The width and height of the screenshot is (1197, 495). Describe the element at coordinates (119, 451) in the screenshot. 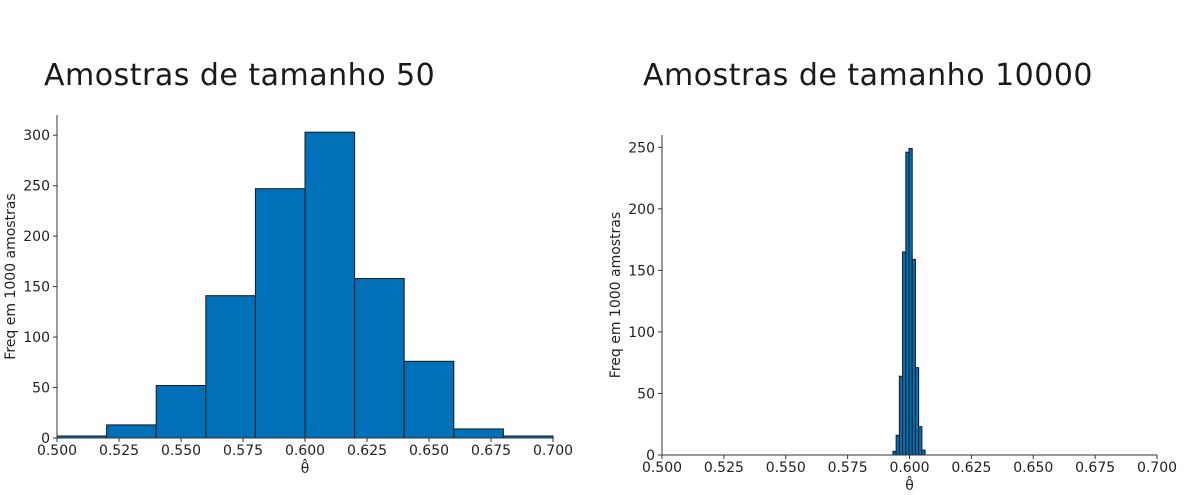

I see `left-x-tick-label: 0.525` at that location.